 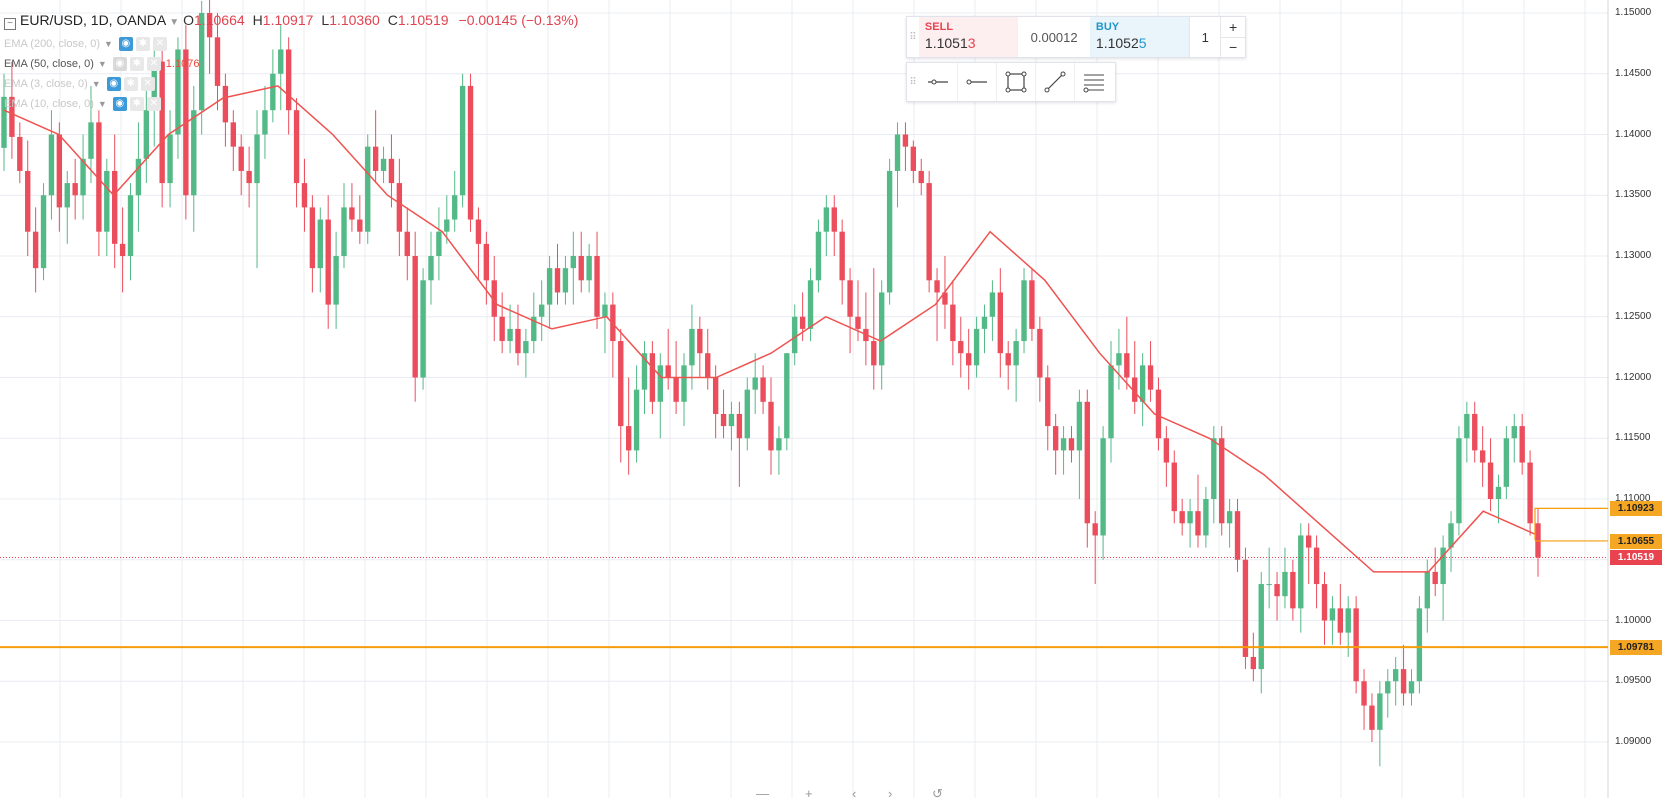 I want to click on indicator-label: EMA (10, close, 0), so click(x=49, y=104).